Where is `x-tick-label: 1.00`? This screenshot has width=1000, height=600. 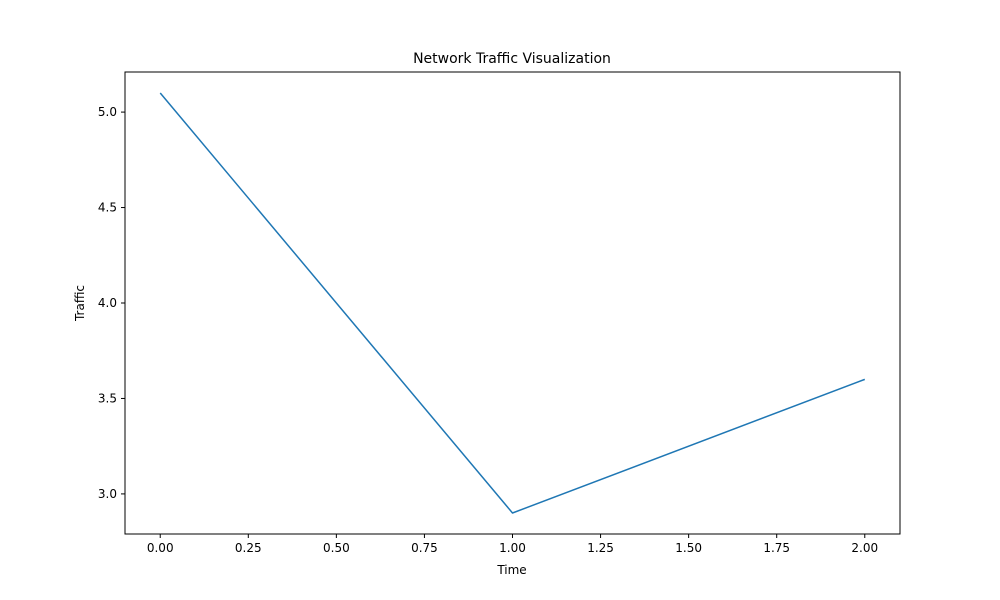
x-tick-label: 1.00 is located at coordinates (512, 548).